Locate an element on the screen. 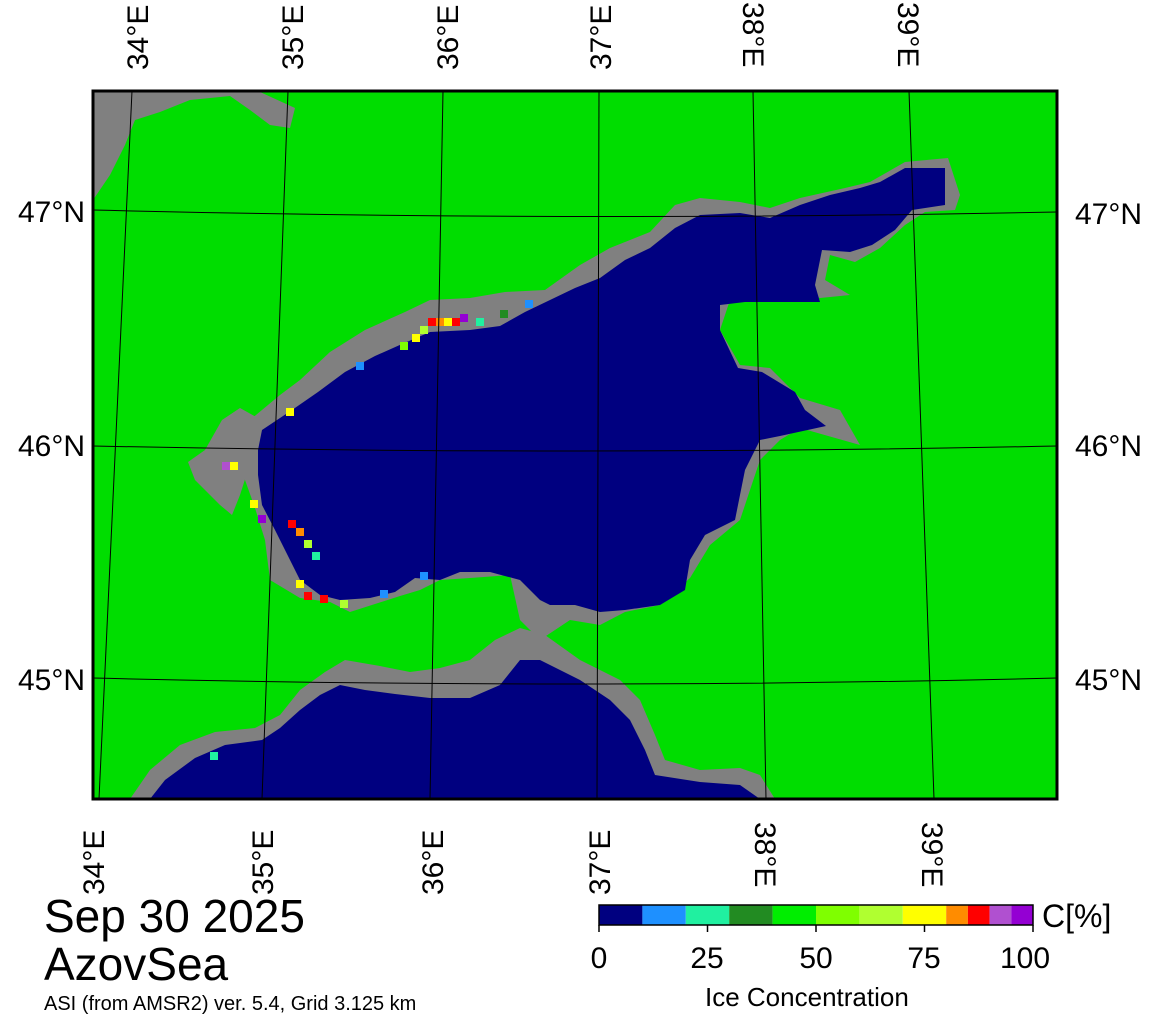  colorbar-tick-label: 50 is located at coordinates (816, 958).